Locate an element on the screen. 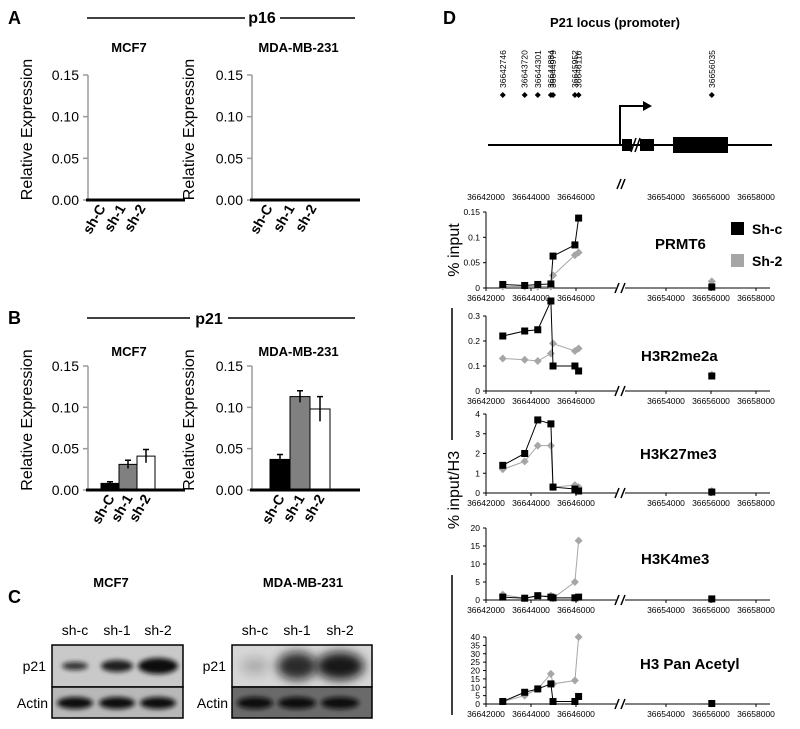  y-tick-label: 2 is located at coordinates (477, 454).